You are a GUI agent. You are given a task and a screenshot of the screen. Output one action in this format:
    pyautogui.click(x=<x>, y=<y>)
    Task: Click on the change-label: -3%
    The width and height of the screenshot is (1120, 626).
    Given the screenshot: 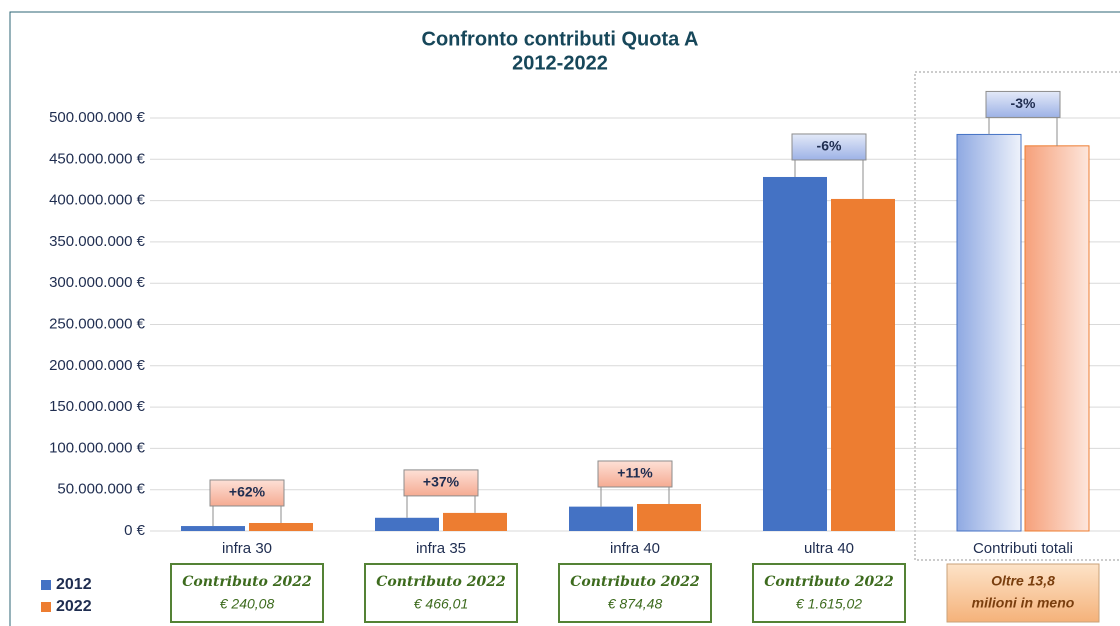 What is the action you would take?
    pyautogui.click(x=1023, y=103)
    